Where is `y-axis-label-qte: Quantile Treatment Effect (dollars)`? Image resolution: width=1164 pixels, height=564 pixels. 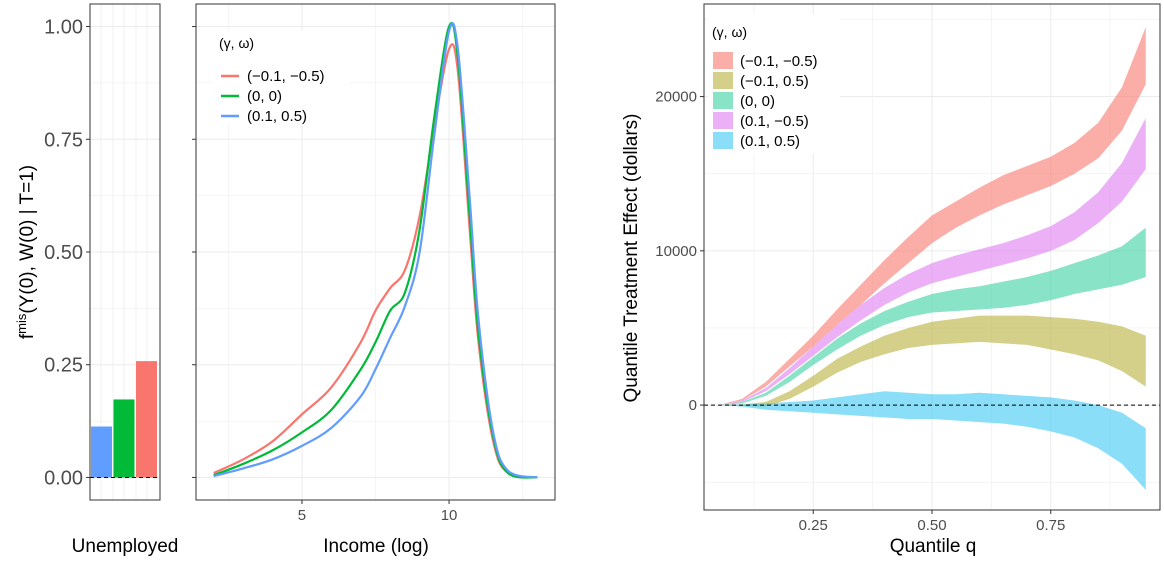 y-axis-label-qte: Quantile Treatment Effect (dollars) is located at coordinates (631, 258).